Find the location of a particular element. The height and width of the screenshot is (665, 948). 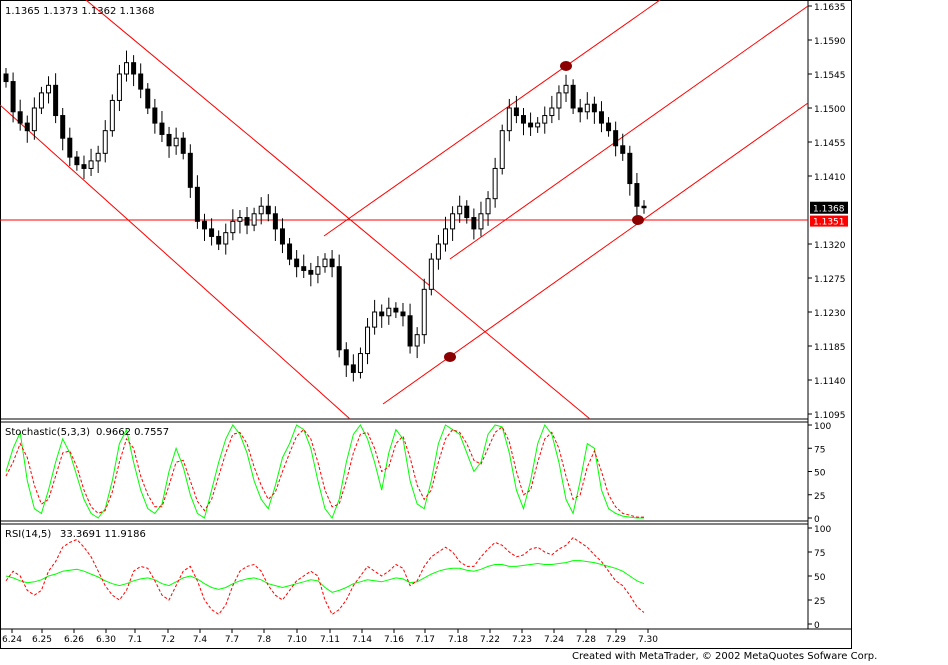

time-tick-label: 6.25 is located at coordinates (42, 640).